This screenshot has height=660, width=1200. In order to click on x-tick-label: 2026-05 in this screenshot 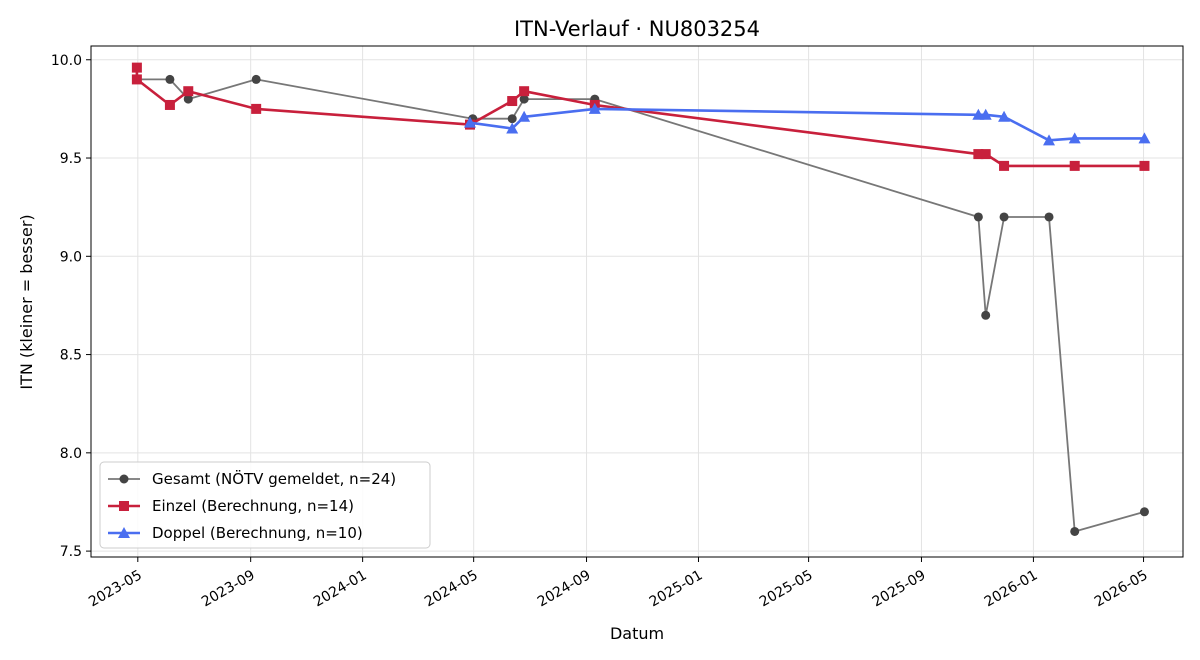, I will do `click(1121, 588)`.